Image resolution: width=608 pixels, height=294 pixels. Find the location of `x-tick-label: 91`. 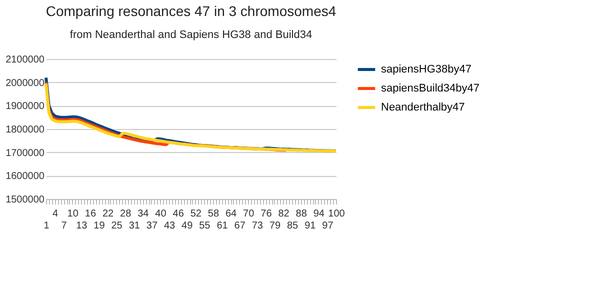

x-tick-label: 91 is located at coordinates (310, 226).